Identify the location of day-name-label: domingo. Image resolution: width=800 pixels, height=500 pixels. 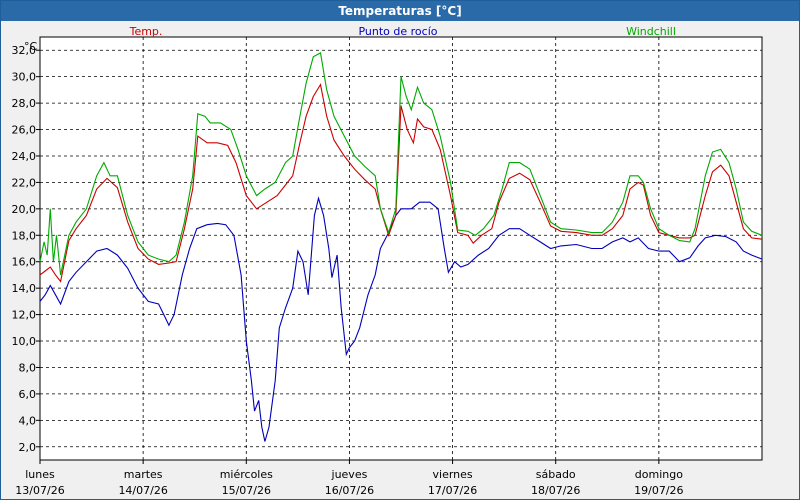
(659, 474).